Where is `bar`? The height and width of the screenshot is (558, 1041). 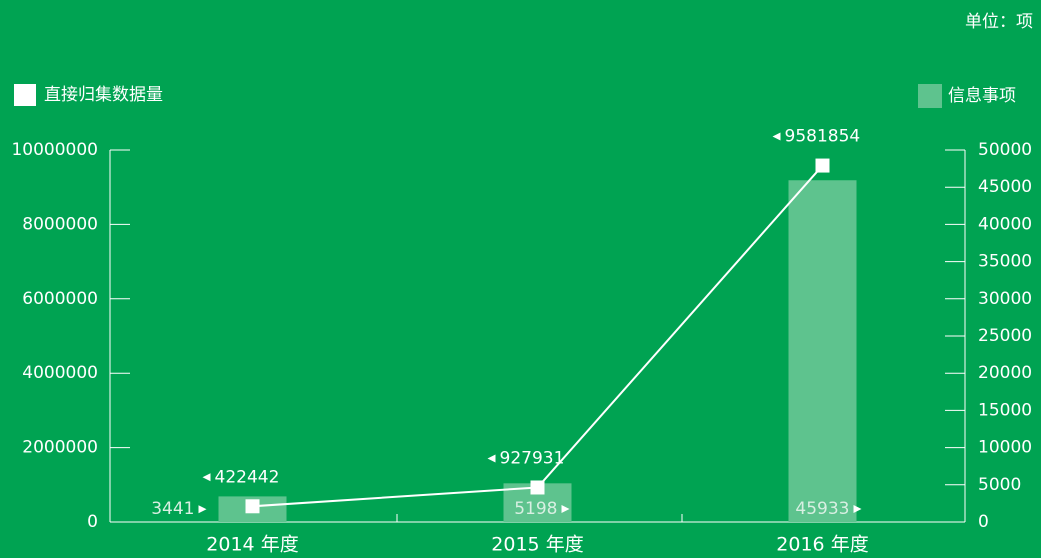 bar is located at coordinates (822, 351).